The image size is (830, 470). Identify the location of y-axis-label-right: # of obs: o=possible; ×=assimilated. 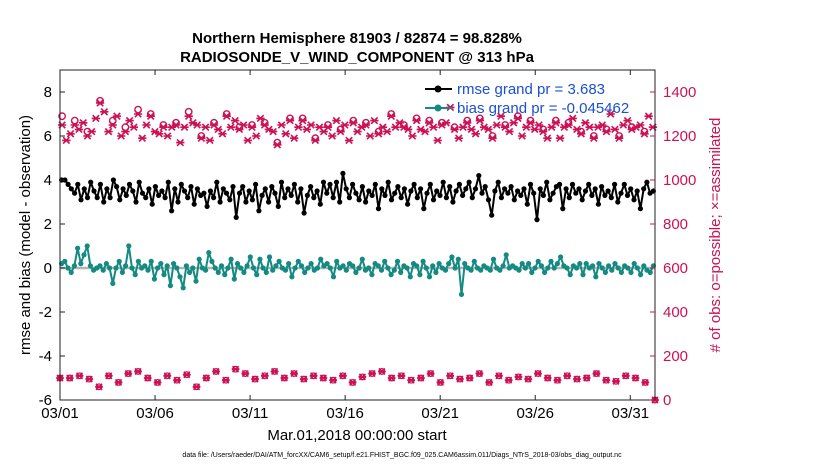
(715, 235).